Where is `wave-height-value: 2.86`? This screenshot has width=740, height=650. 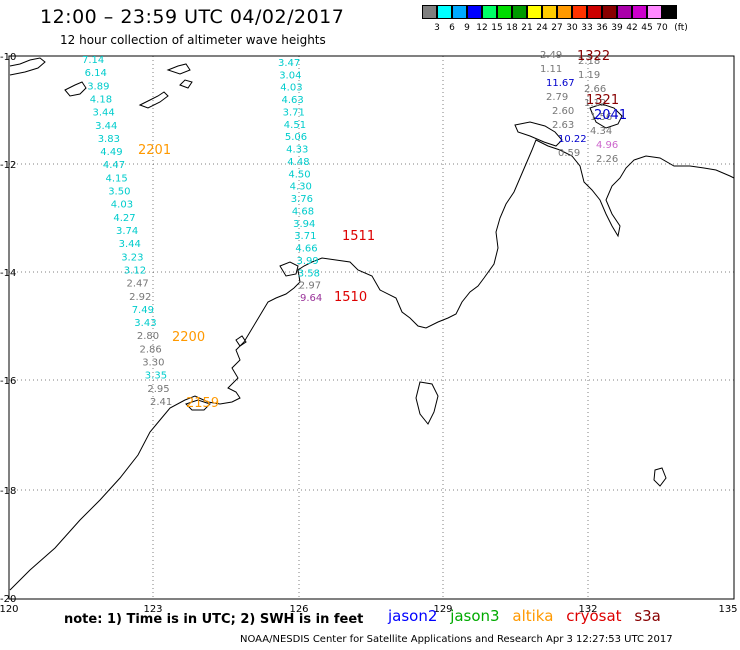
wave-height-value: 2.86 is located at coordinates (151, 349).